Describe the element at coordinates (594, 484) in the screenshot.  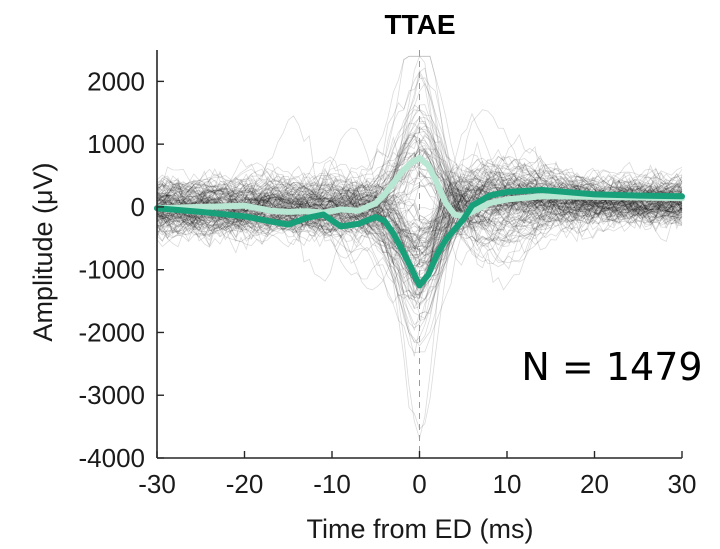
I see `x-tick-label: 20` at that location.